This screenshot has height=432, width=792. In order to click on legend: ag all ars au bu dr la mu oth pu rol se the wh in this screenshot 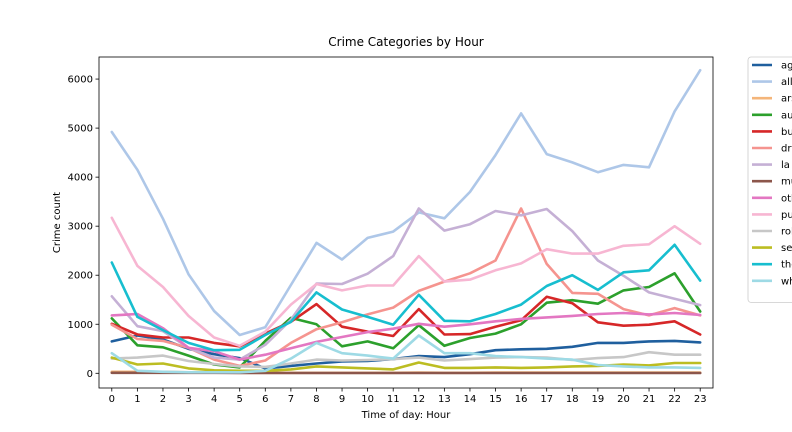, I will do `click(769, 179)`.